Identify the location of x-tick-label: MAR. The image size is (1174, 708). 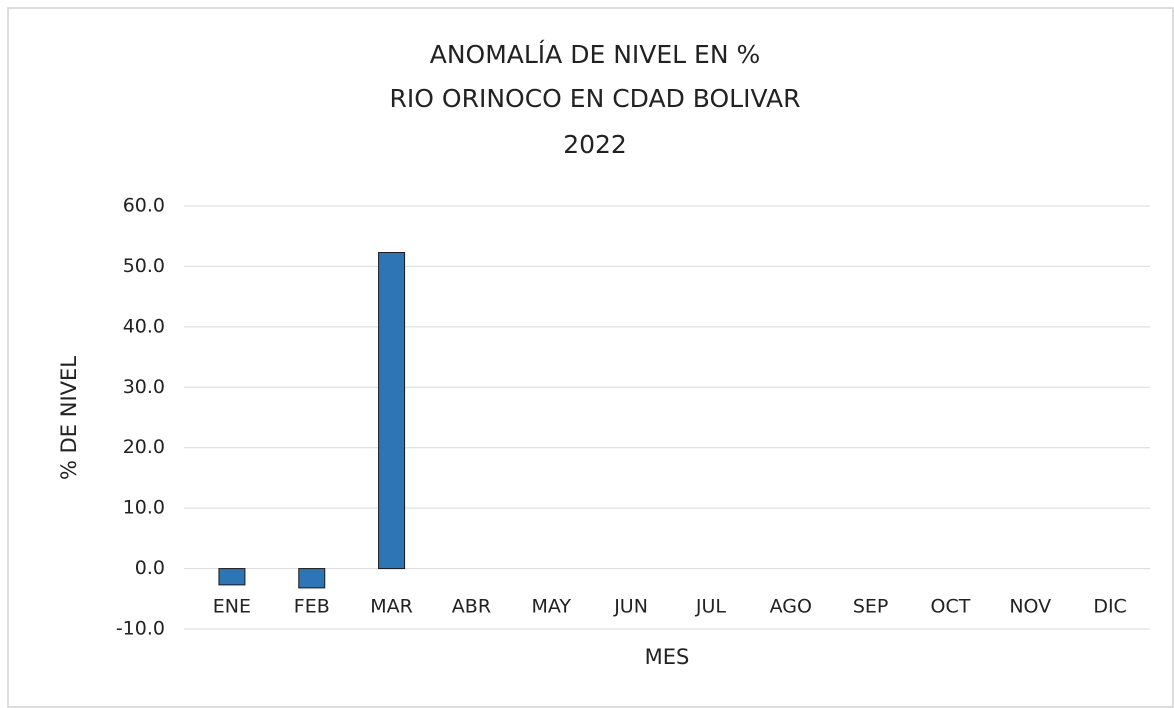
(391, 607).